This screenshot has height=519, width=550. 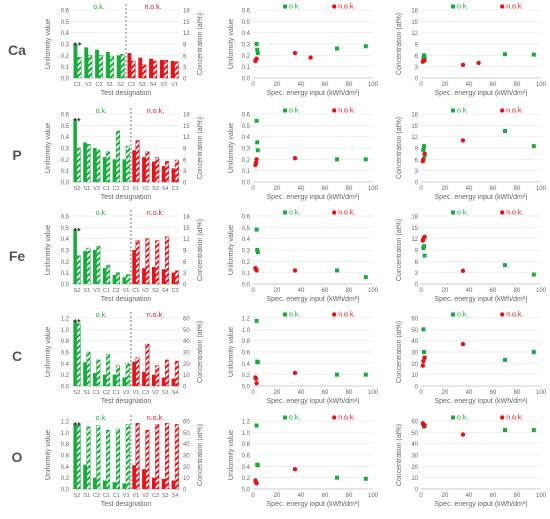 What do you see at coordinates (246, 57) in the screenshot?
I see `uniformity-scatter-ca-y-axis-tick-2: 0.2` at bounding box center [246, 57].